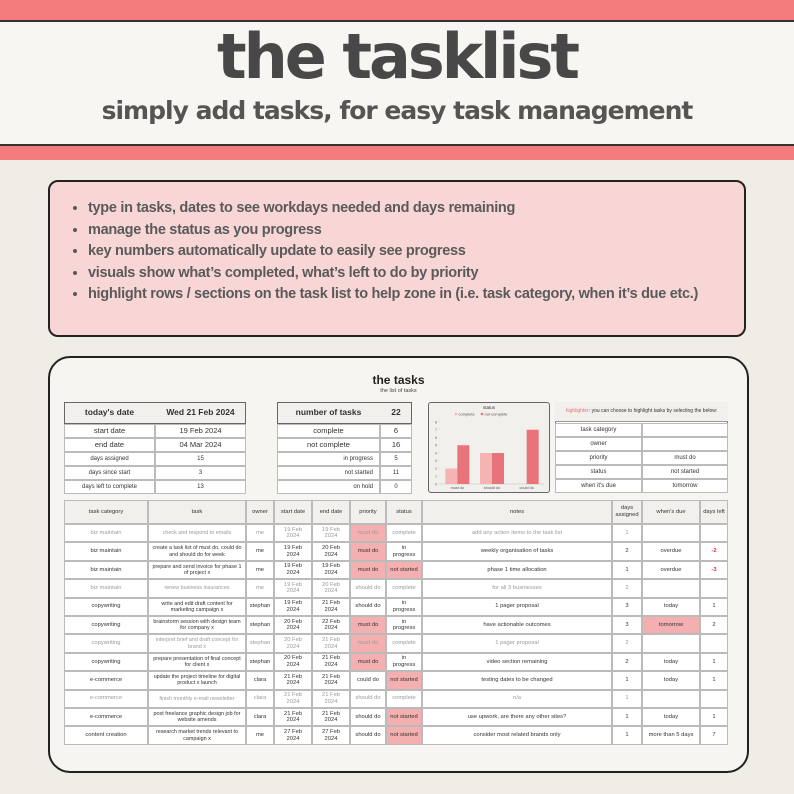 This screenshot has height=794, width=794. What do you see at coordinates (397, 11) in the screenshot?
I see `top-band` at bounding box center [397, 11].